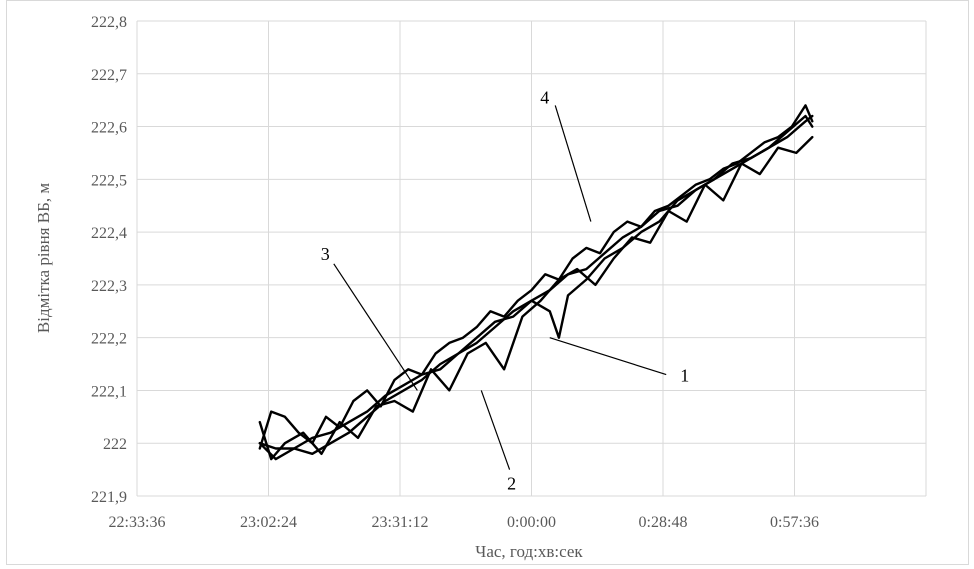  I want to click on y-tick-label: 222,6, so click(109, 128).